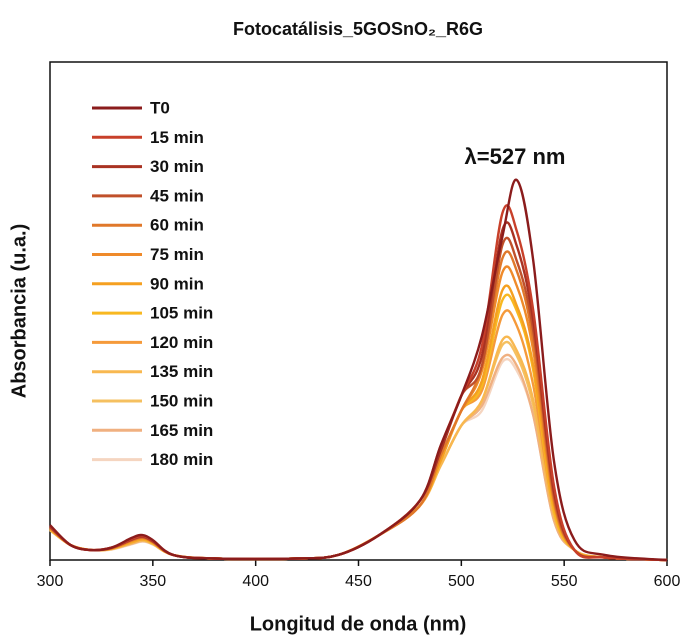 This screenshot has width=693, height=639. I want to click on legend-label: 90 min, so click(177, 283).